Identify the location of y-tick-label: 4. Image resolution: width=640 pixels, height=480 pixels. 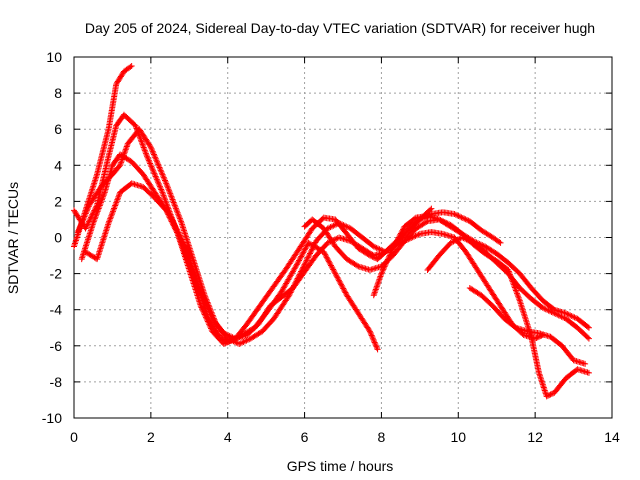
(58, 165).